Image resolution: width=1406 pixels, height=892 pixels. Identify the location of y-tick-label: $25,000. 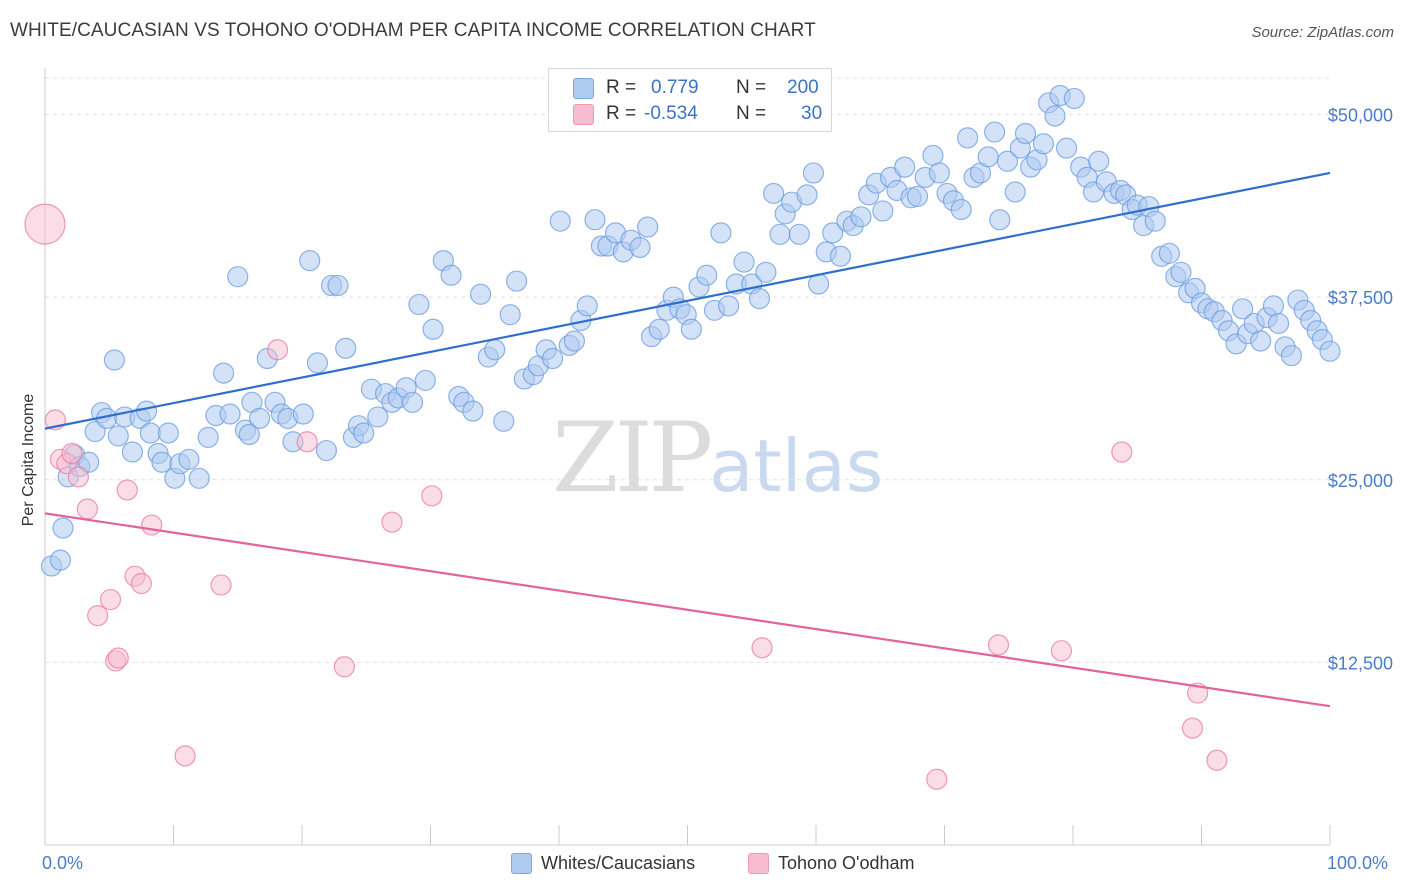
(1360, 481).